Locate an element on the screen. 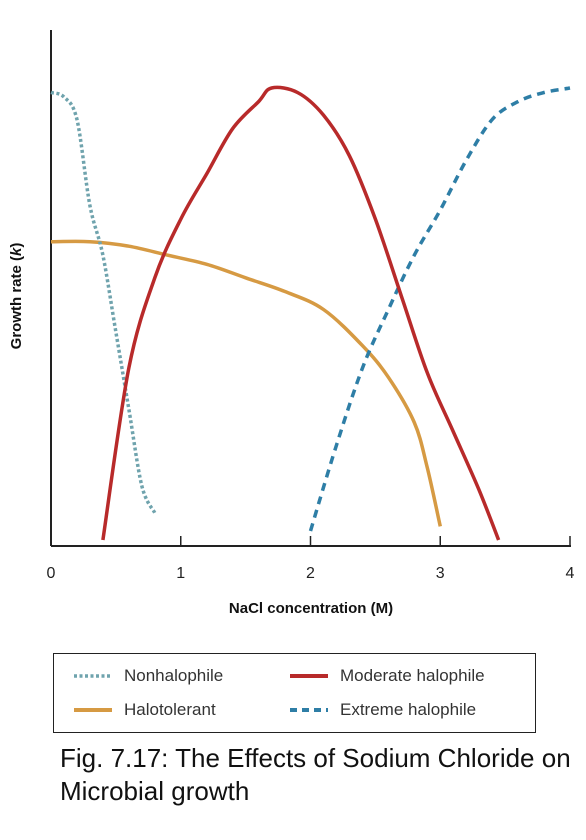 This screenshot has height=840, width=586. y-axis-title-text: Growth rate (k) is located at coordinates (16, 296).